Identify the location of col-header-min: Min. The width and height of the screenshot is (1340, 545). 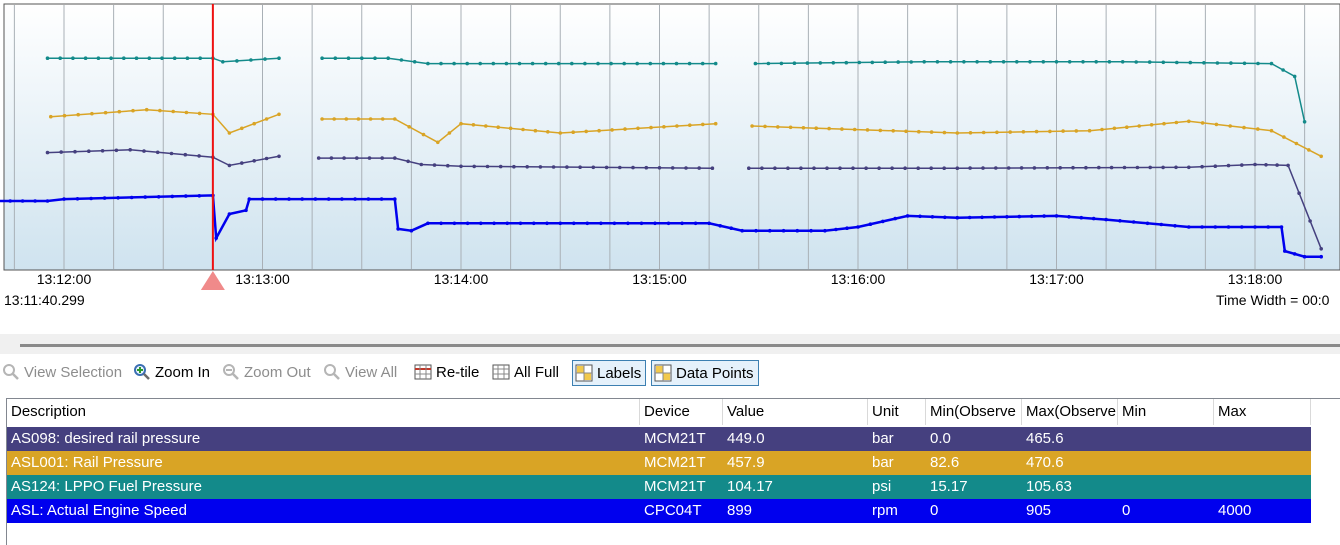
(1166, 412).